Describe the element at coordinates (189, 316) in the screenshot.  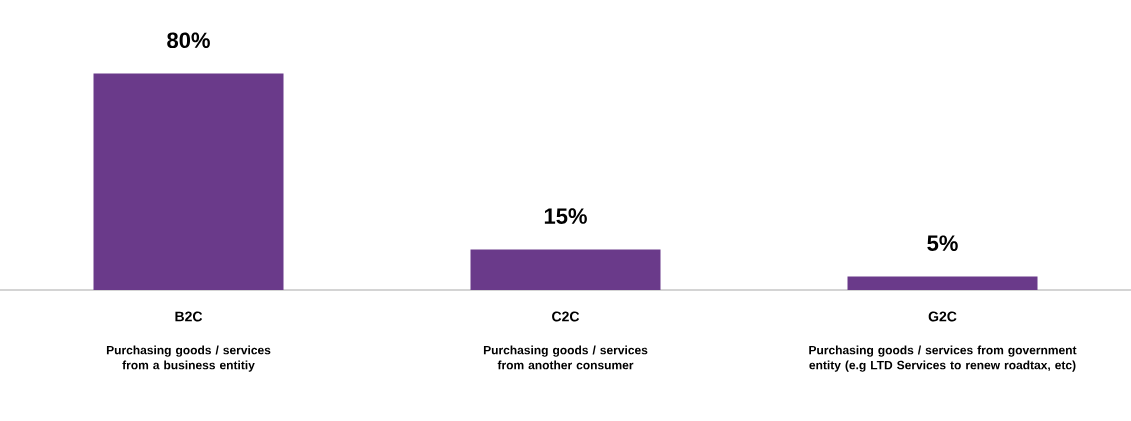
I see `x-tick-label: B2C` at that location.